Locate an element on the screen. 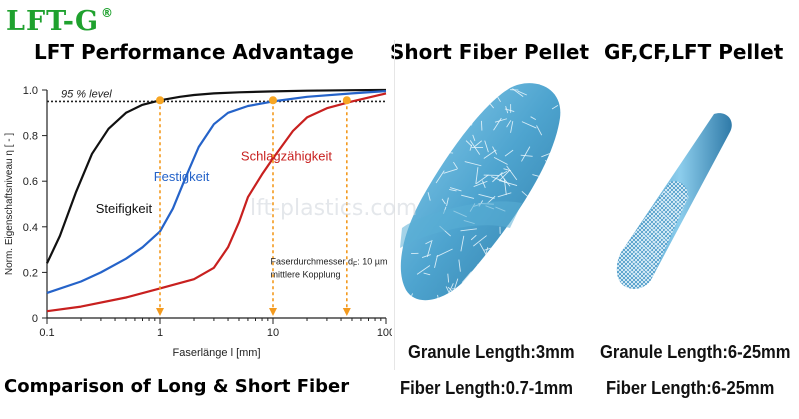 This screenshot has height=419, width=799. logo-text: LFT-G is located at coordinates (53, 21).